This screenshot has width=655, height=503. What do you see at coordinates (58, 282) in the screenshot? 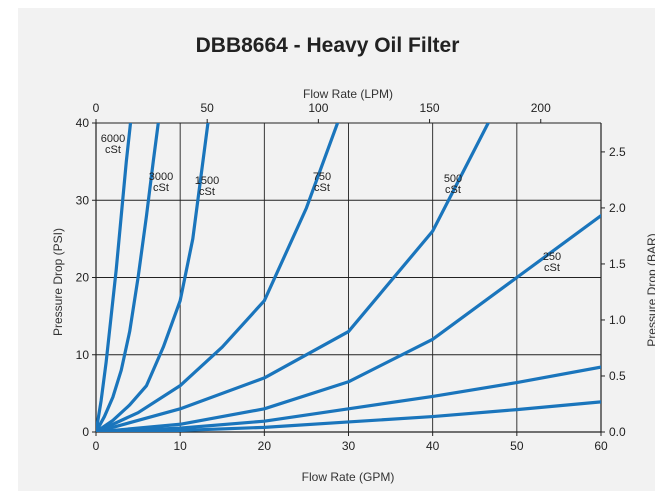
I see `y-axis-label: Pressure Drop (PSI)` at bounding box center [58, 282].